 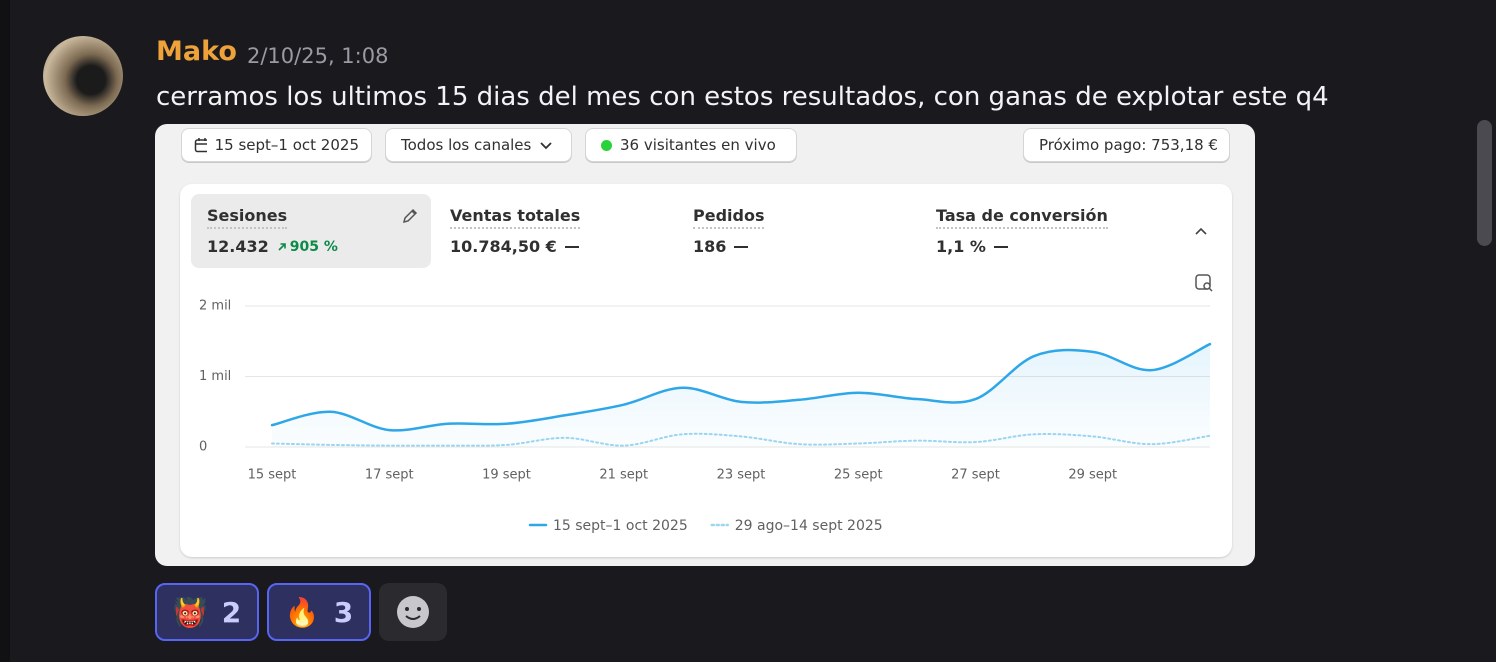 What do you see at coordinates (698, 145) in the screenshot?
I see `live-visitors: 36 visitantes en vivo` at bounding box center [698, 145].